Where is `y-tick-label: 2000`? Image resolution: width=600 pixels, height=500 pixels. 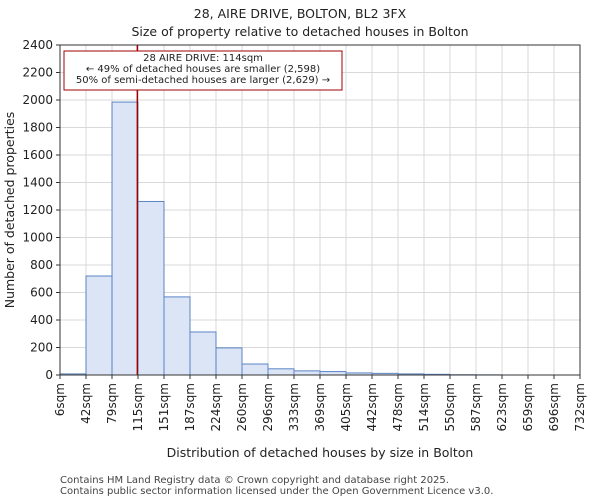
y-tick-label: 2000 is located at coordinates (37, 100).